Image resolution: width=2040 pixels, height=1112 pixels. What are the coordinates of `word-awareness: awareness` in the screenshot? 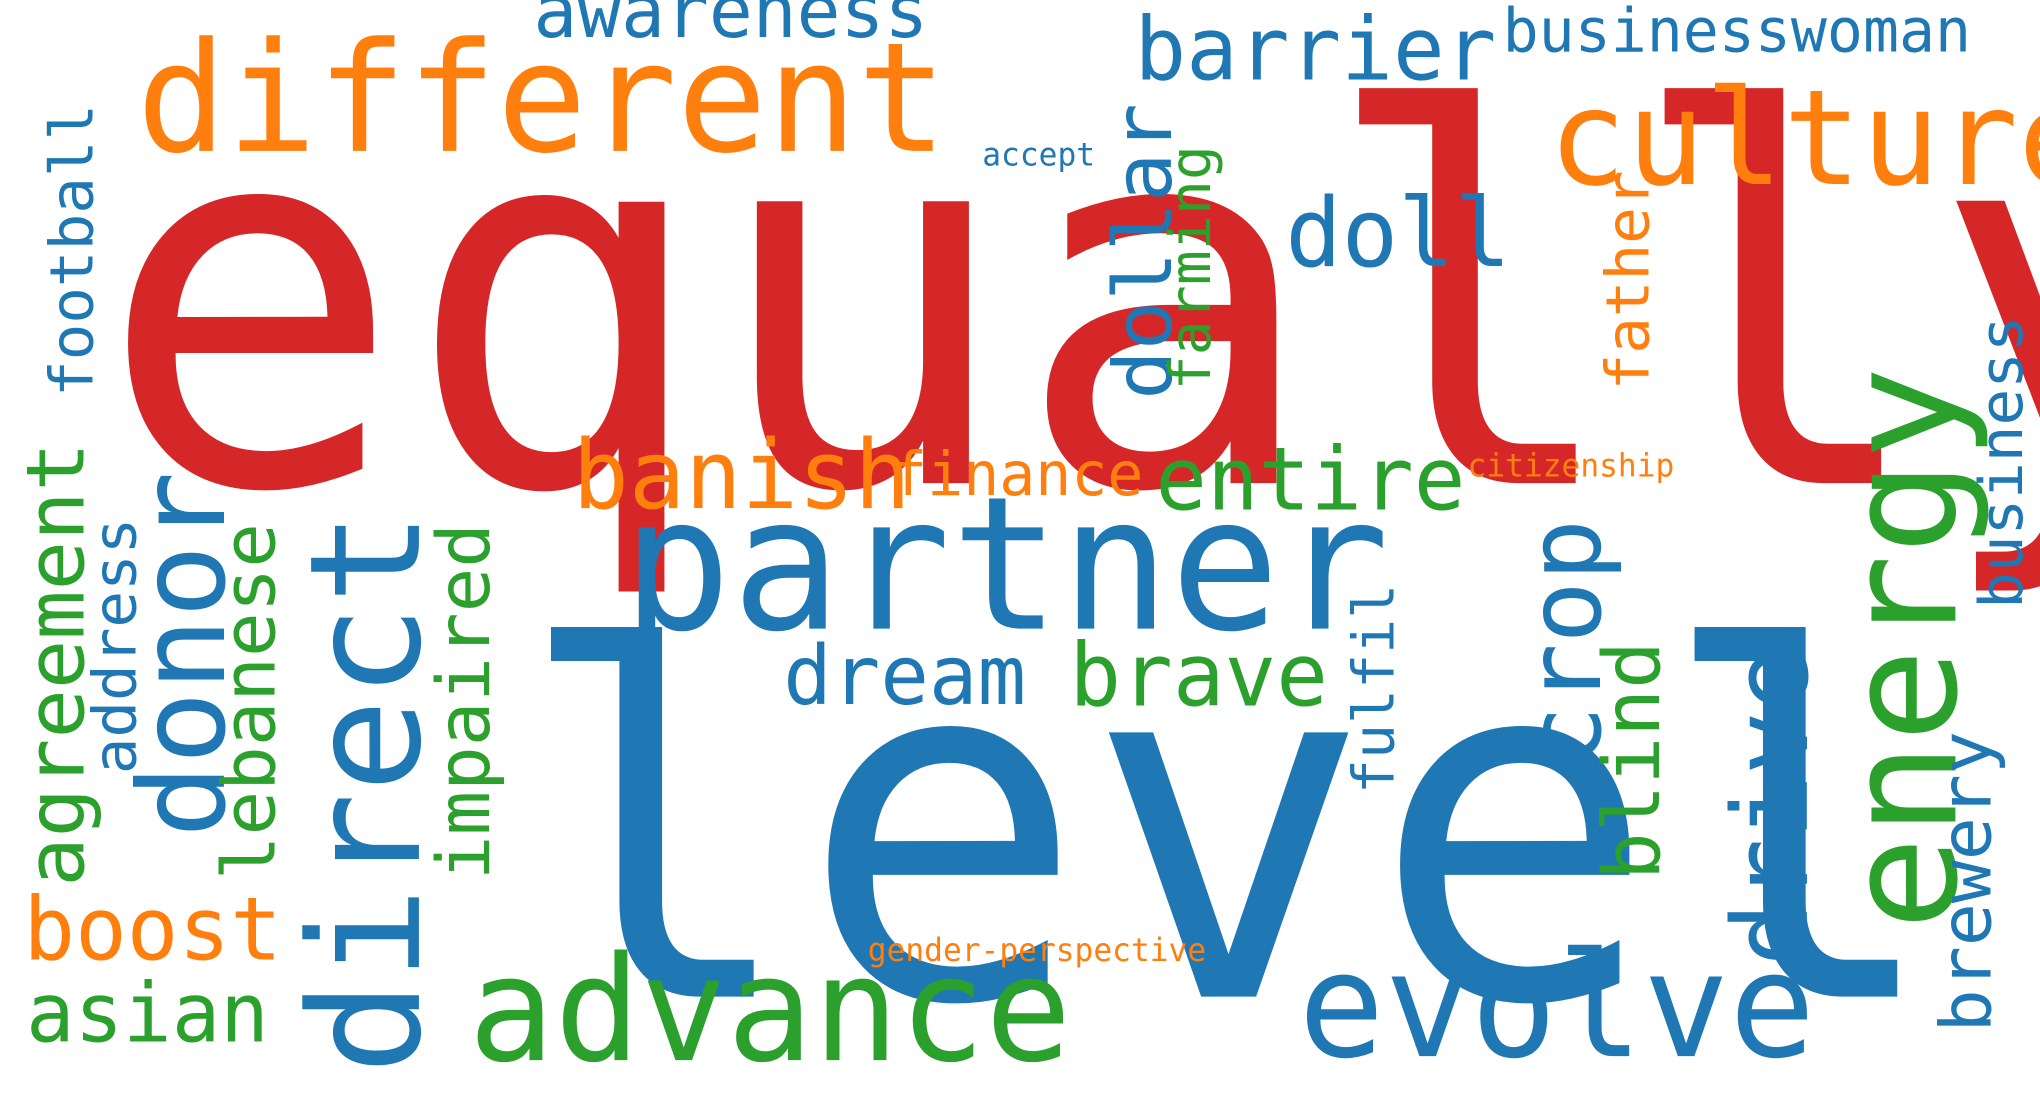 It's located at (731, 28).